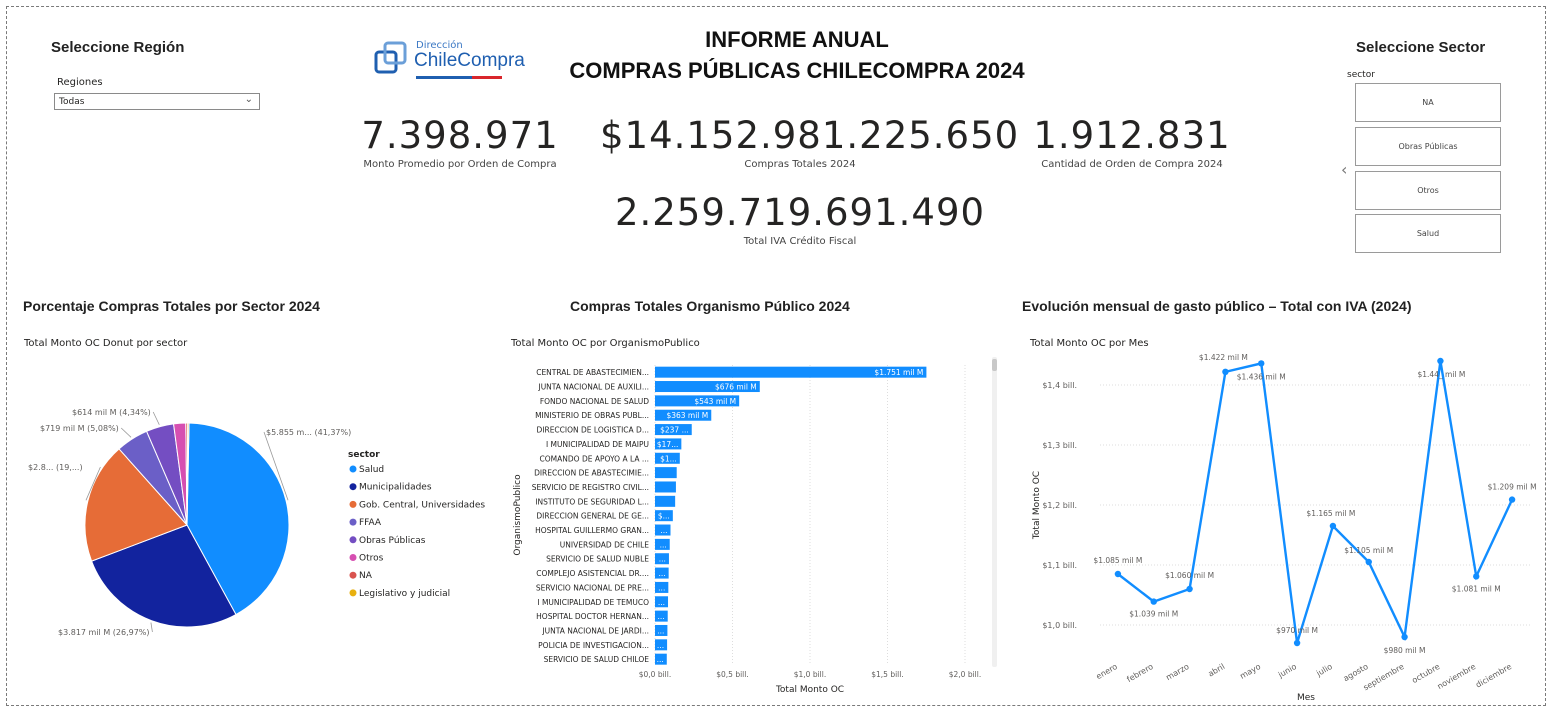 This screenshot has height=712, width=1554. Describe the element at coordinates (248, 99) in the screenshot. I see `chevron-down-icon: ⌄` at that location.